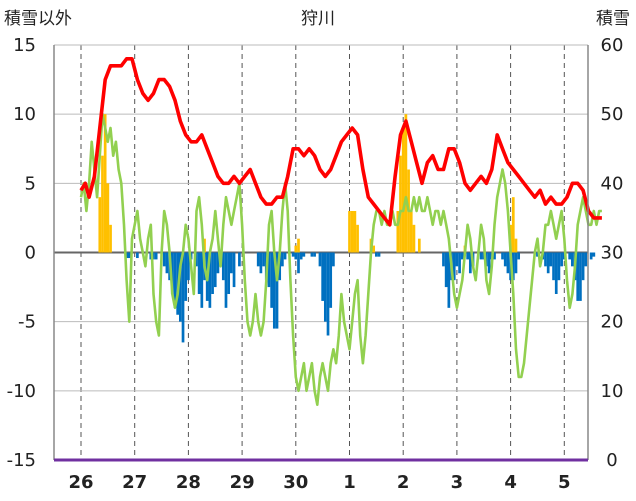 This screenshot has height=501, width=636. What do you see at coordinates (21, 460) in the screenshot?
I see `left-tick--15: -15` at bounding box center [21, 460].